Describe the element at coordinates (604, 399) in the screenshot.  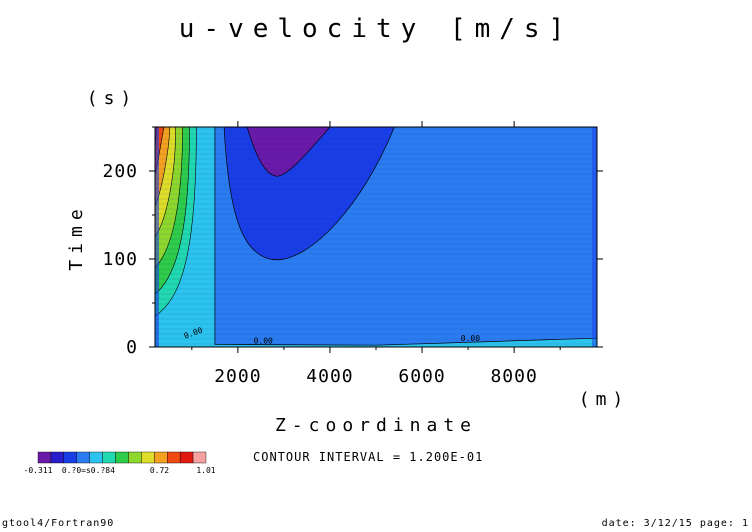
I see `x-axis-unit: (m)` at that location.